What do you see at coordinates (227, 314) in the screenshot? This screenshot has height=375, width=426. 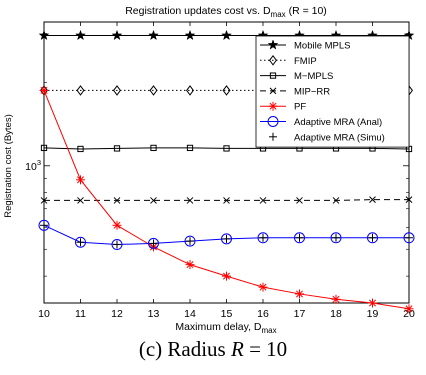 I see `x-tick-label: 15` at bounding box center [227, 314].